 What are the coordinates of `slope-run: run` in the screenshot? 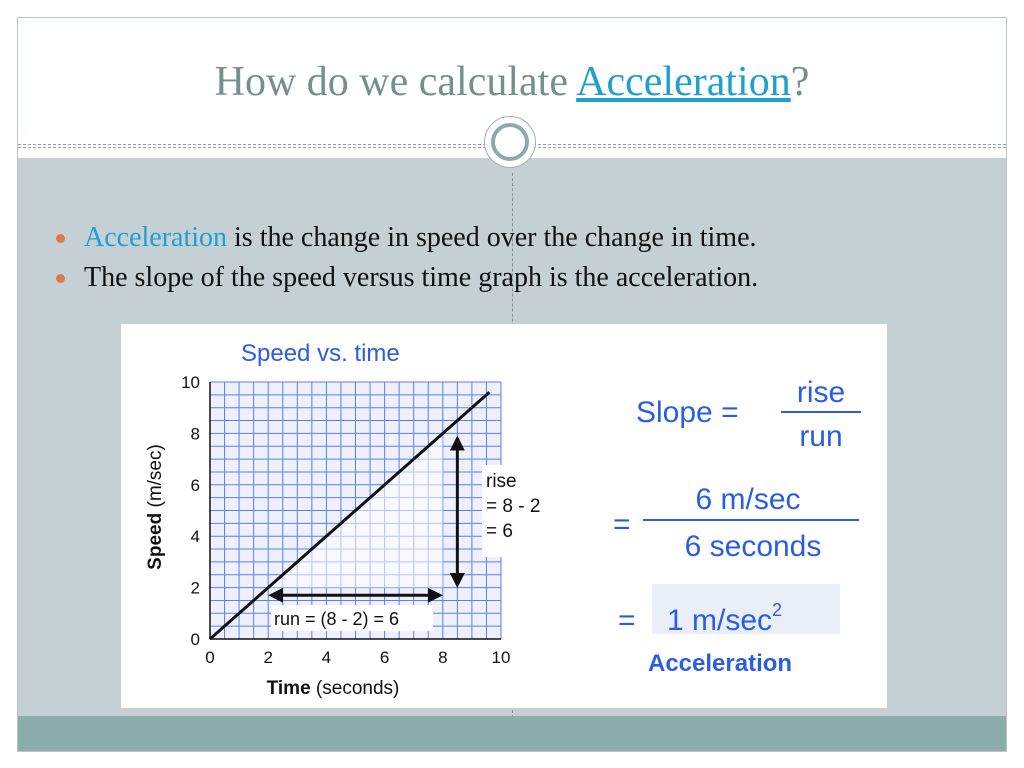 It's located at (820, 436).